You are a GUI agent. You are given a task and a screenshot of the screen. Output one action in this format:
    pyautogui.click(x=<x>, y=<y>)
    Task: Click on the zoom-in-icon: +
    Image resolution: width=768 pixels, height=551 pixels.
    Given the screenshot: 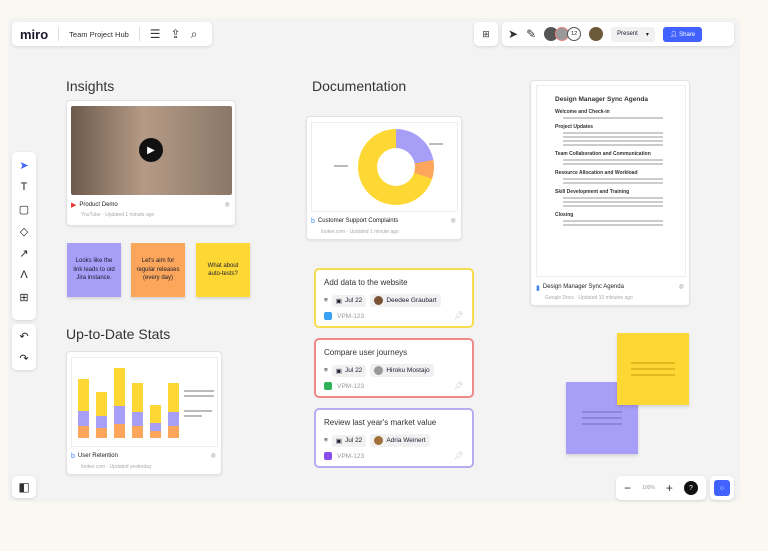 What is the action you would take?
    pyautogui.click(x=669, y=488)
    